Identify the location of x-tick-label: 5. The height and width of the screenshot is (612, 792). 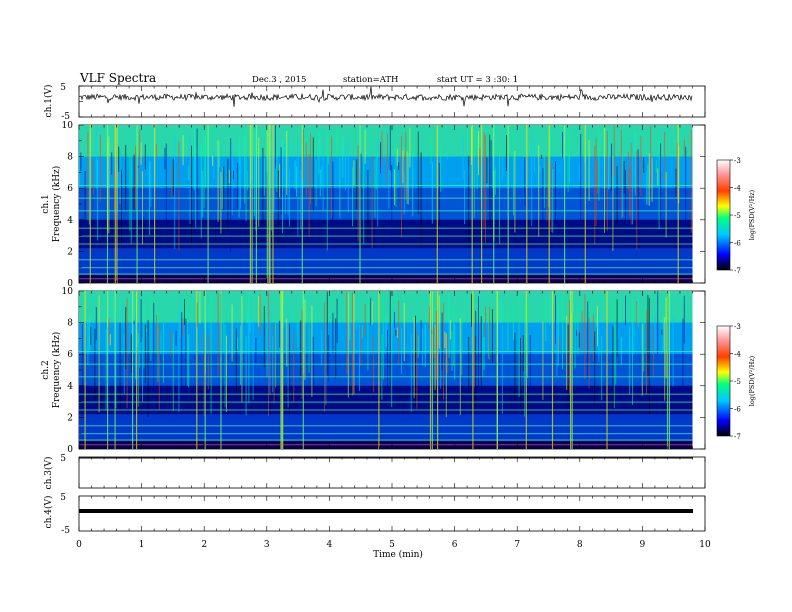
(392, 545).